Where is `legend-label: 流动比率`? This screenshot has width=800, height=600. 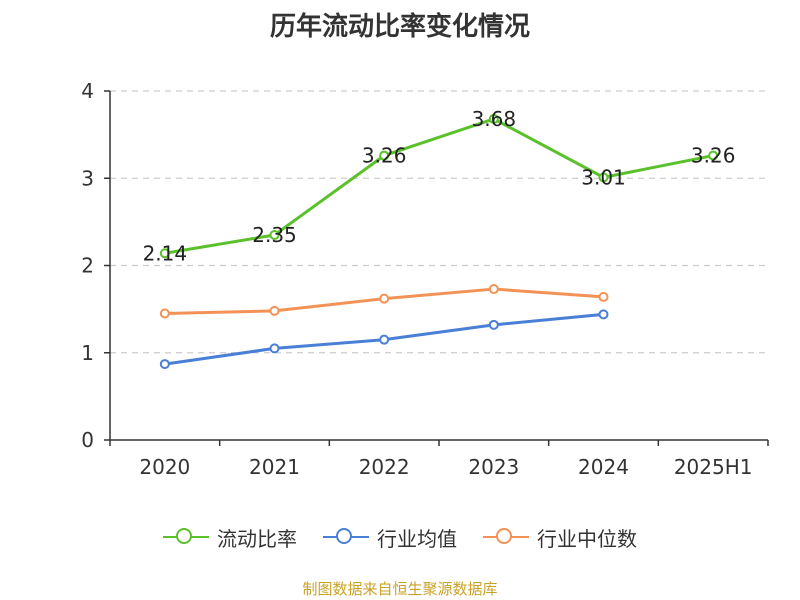
legend-label: 流动比率 is located at coordinates (257, 538).